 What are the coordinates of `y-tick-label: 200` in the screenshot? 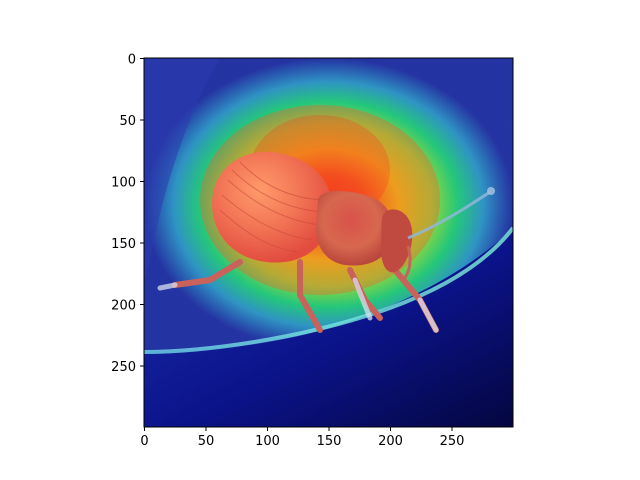 It's located at (123, 306).